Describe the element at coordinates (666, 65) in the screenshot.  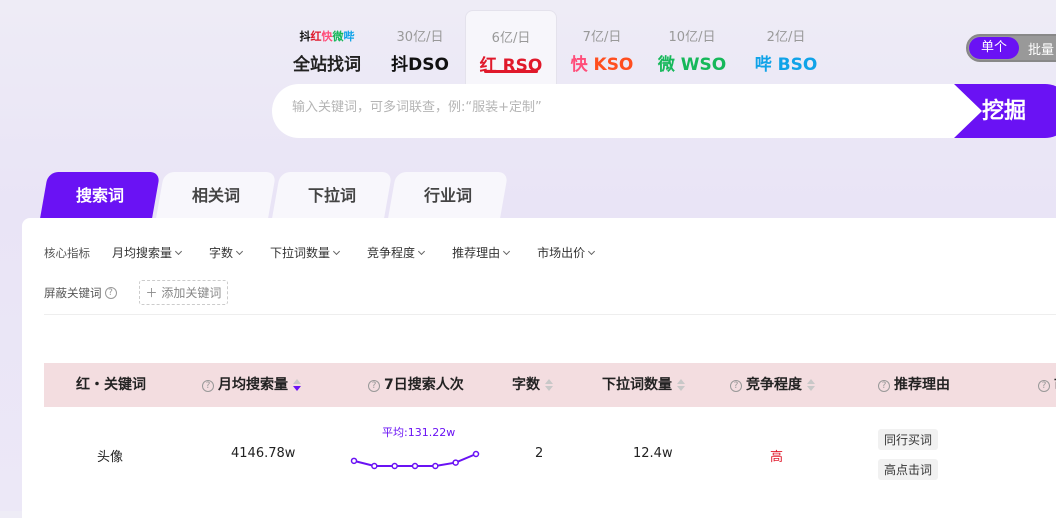
I see `weixin-icon: 微` at that location.